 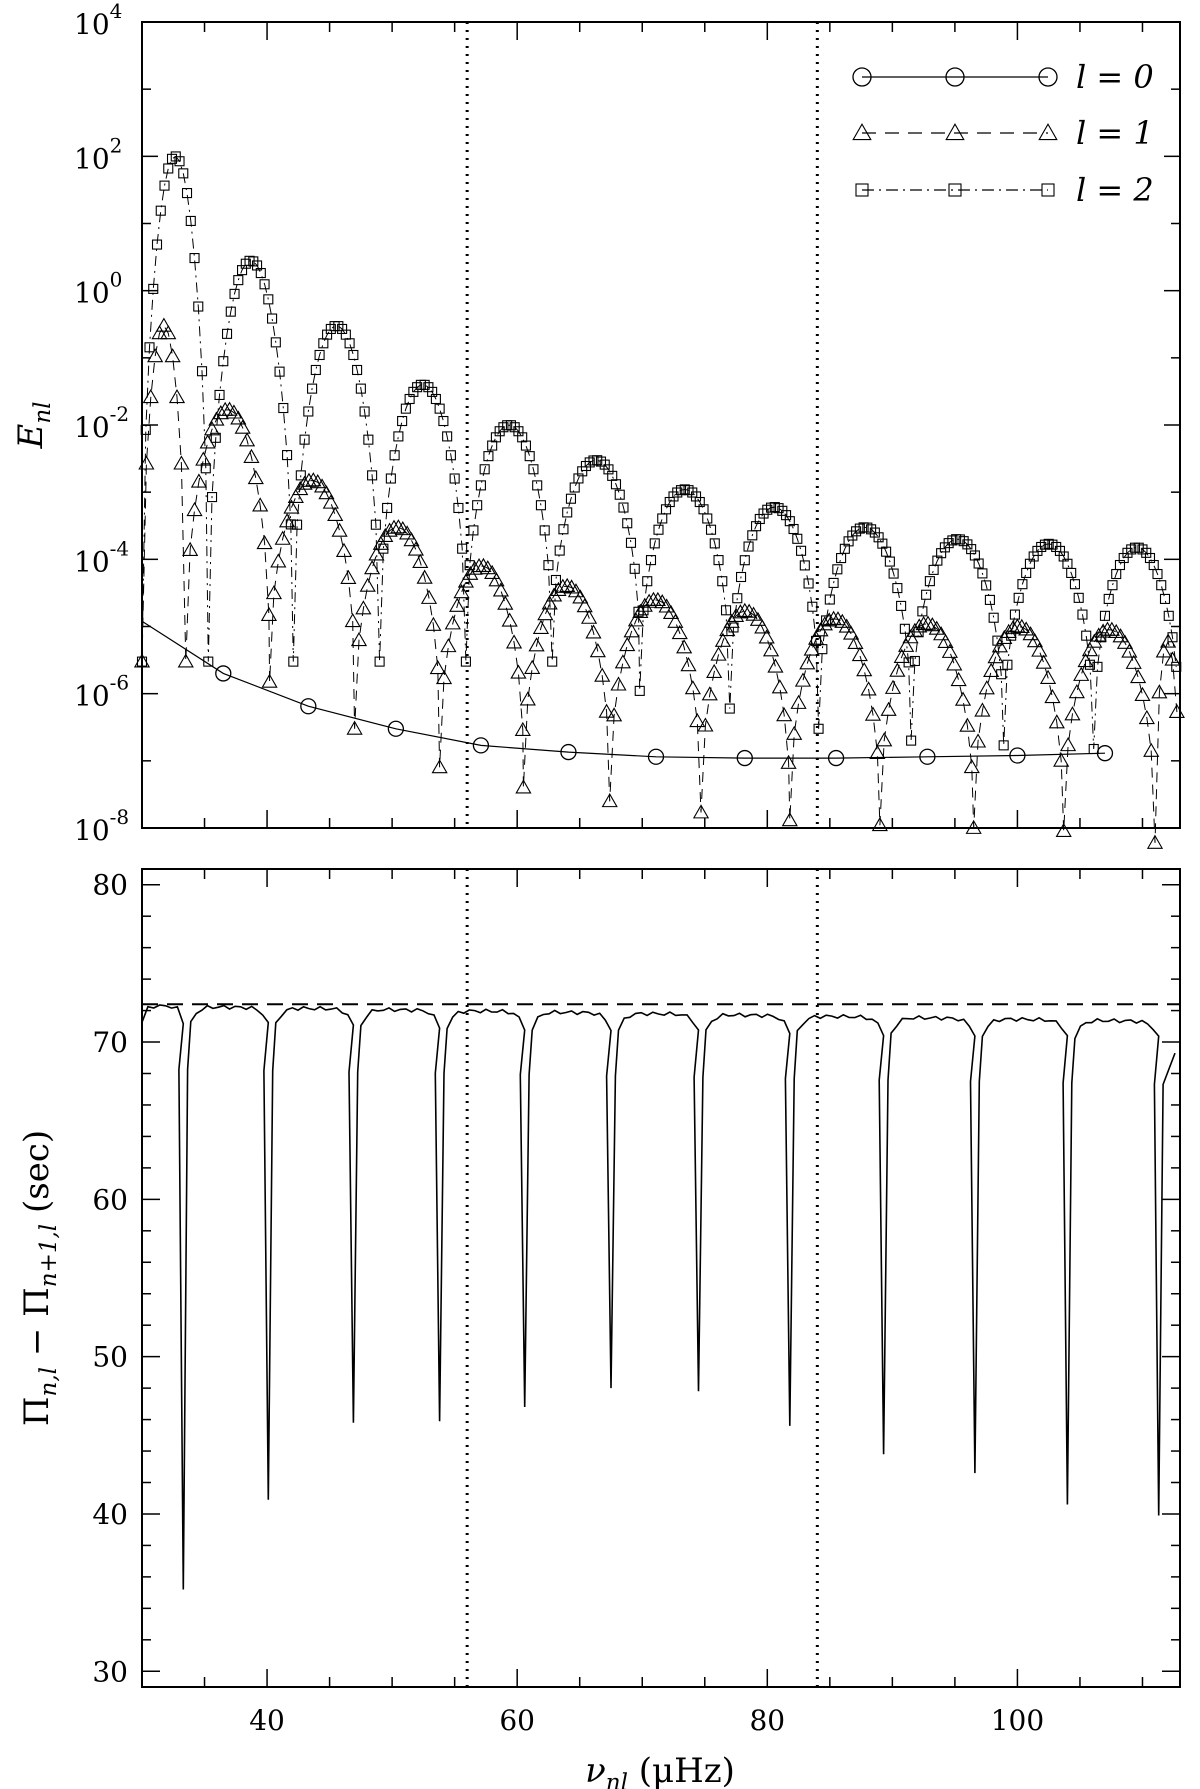 I want to click on bottom-xlabel: νnl (μHz), so click(x=660, y=1770).